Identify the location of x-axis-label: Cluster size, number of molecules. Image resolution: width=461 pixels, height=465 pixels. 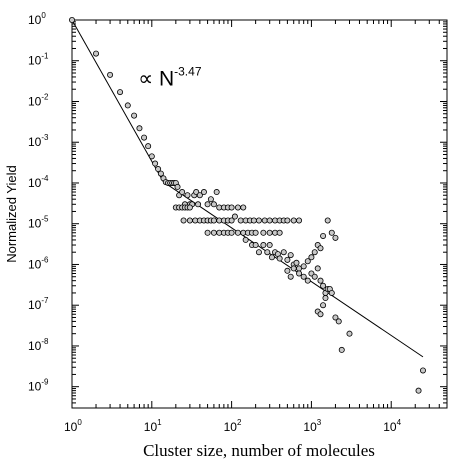
(259, 450).